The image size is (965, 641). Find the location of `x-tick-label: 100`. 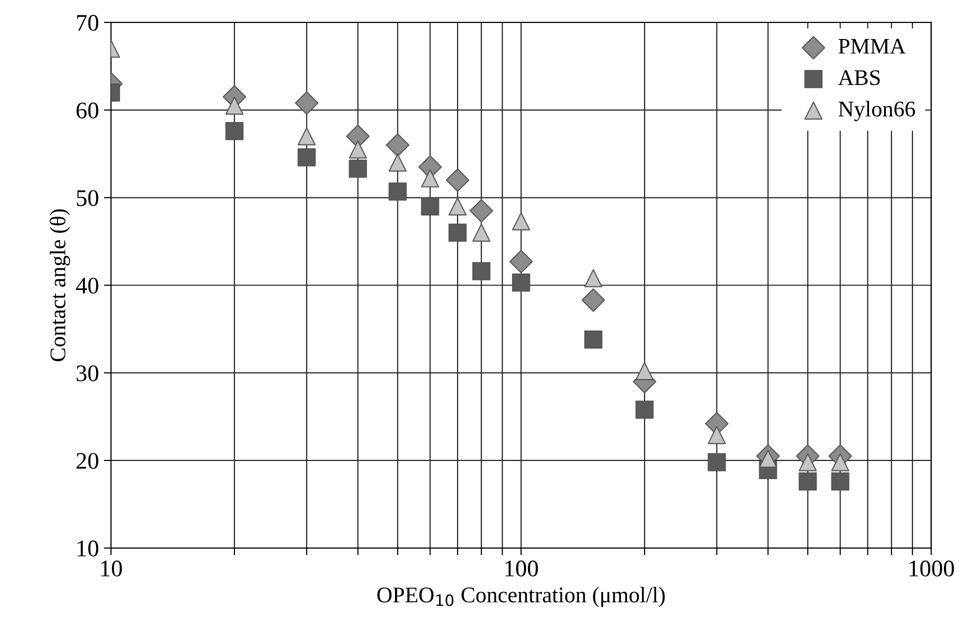

x-tick-label: 100 is located at coordinates (521, 568).